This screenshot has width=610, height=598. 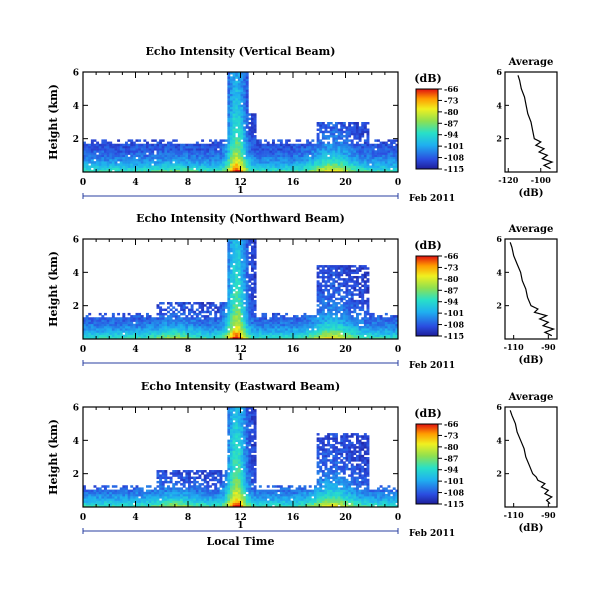 What do you see at coordinates (531, 229) in the screenshot?
I see `profile-title: Average` at bounding box center [531, 229].